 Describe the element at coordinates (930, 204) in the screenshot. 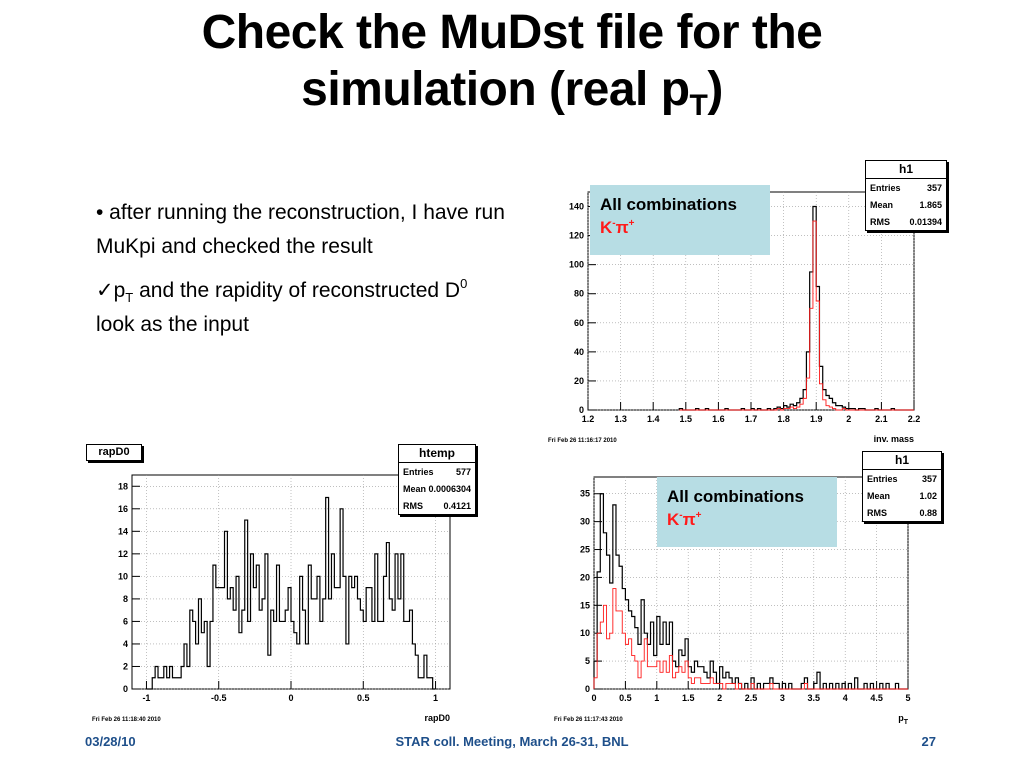

I see `stat-value: 1.865` at that location.